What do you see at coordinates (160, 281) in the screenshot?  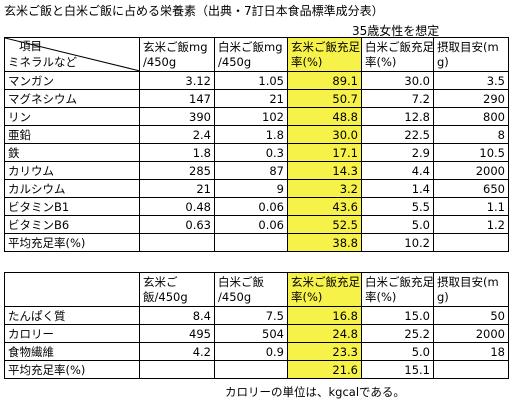 I see `header-line: 玄米ご` at bounding box center [160, 281].